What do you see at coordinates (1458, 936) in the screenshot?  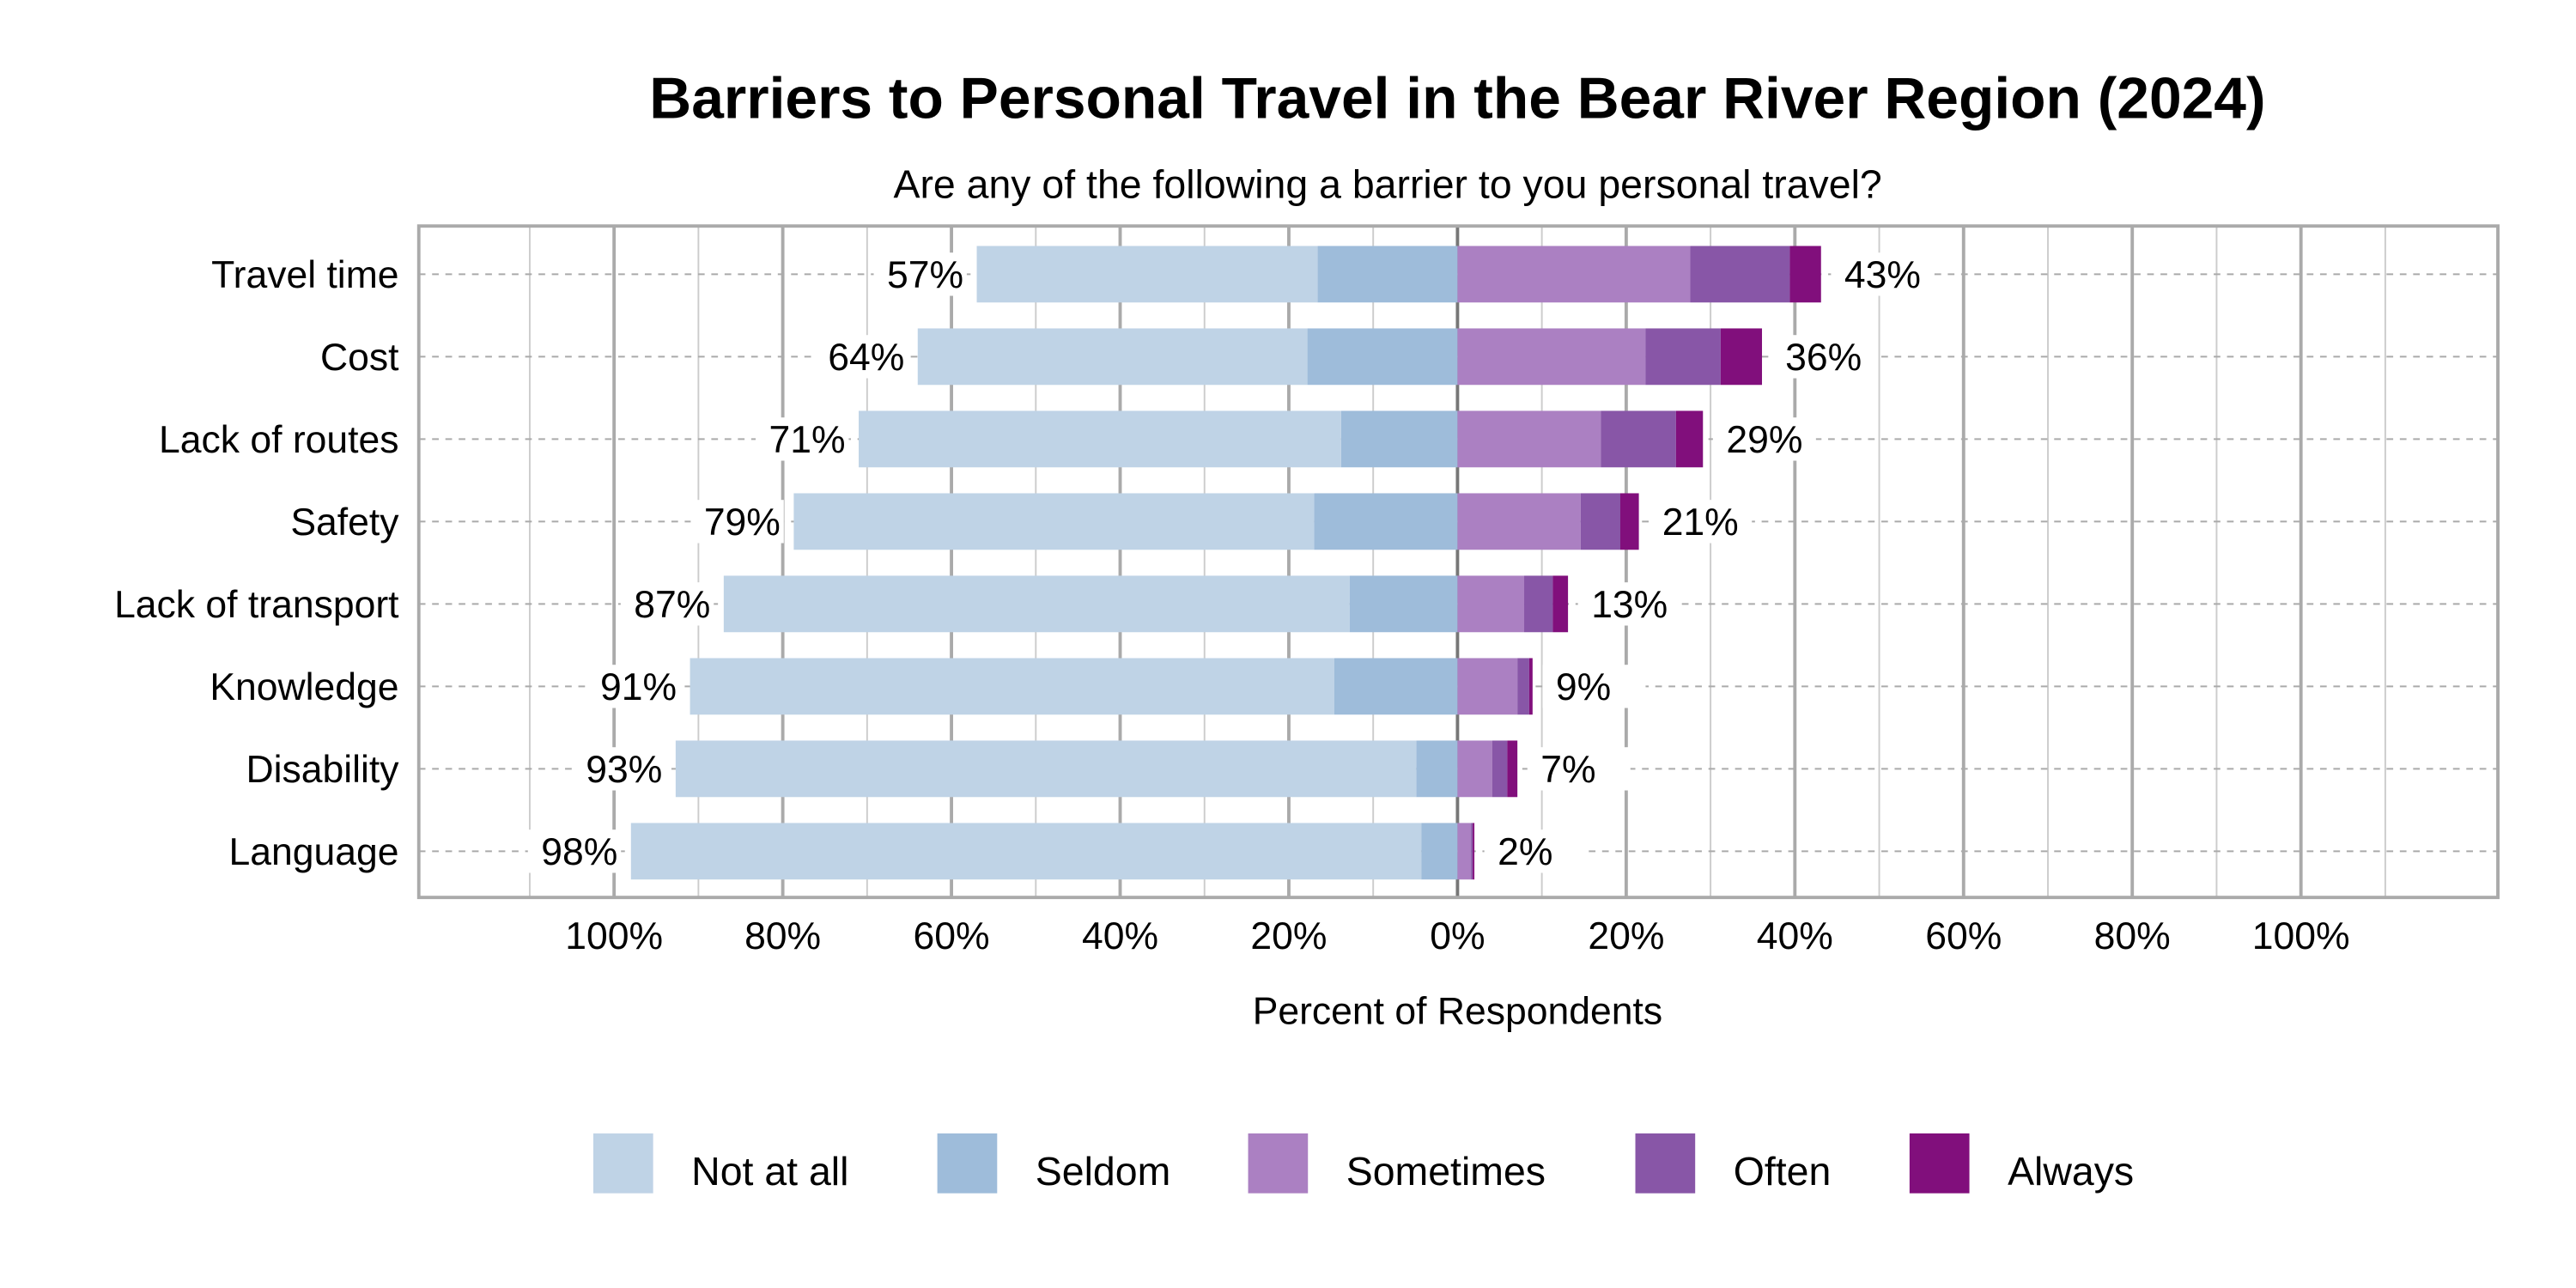 I see `x-tick-label: 0%` at bounding box center [1458, 936].